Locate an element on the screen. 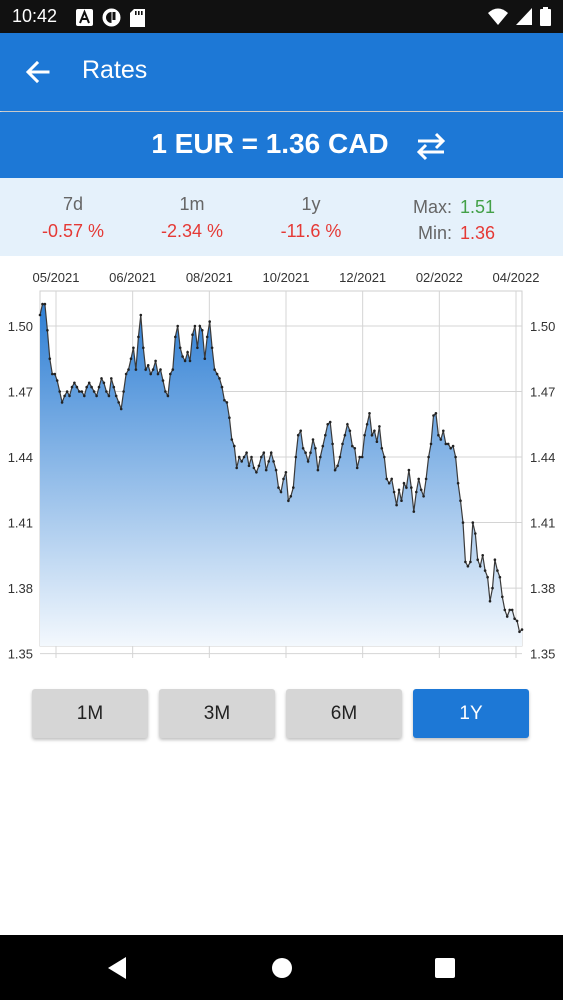  y-tick-label-right: 1.47 is located at coordinates (542, 391).